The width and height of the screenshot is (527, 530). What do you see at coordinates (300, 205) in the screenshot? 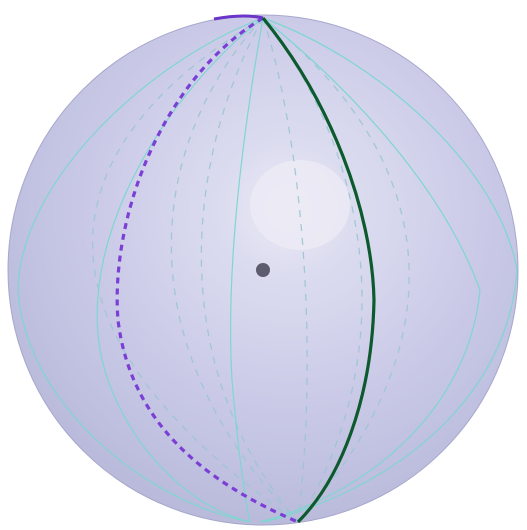
I see `sphere-highlight` at bounding box center [300, 205].